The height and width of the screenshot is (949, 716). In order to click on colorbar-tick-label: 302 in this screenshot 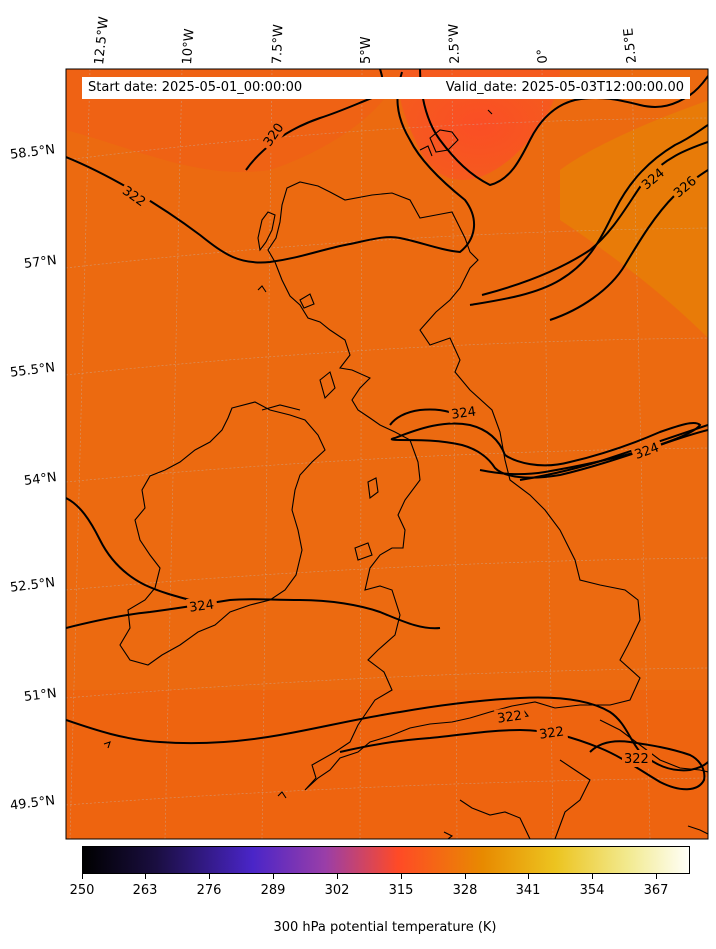, I will do `click(337, 890)`.